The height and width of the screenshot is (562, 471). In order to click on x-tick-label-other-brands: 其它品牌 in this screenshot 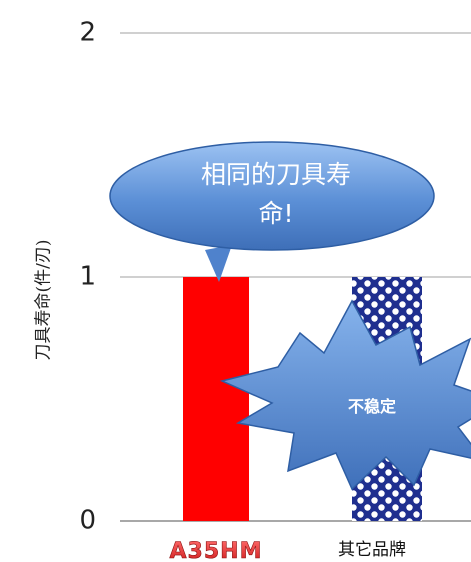, I will do `click(372, 550)`.